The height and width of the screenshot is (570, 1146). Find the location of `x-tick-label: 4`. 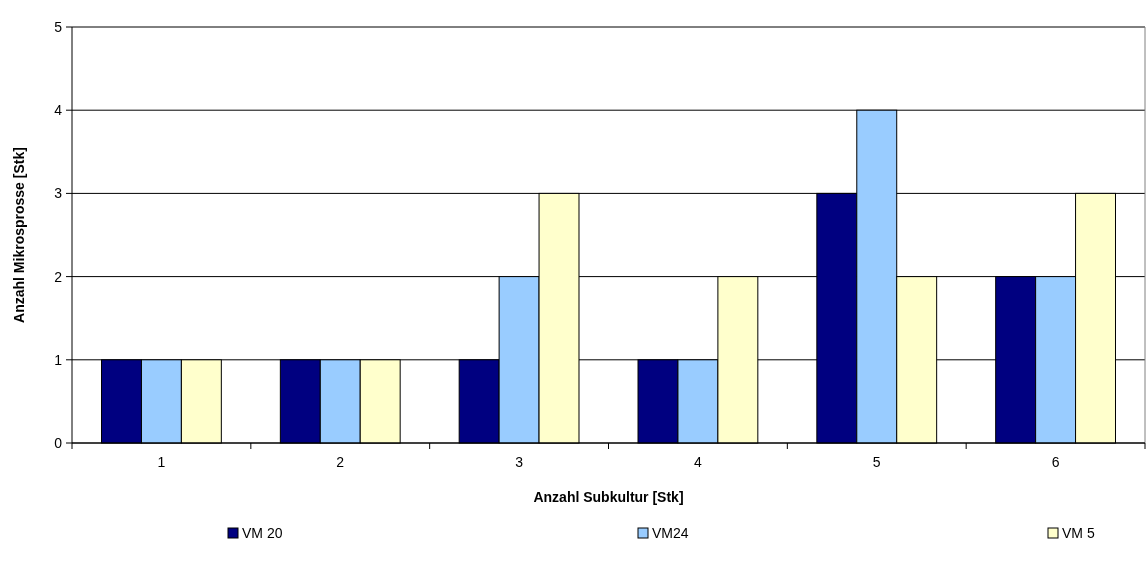

x-tick-label: 4 is located at coordinates (698, 462).